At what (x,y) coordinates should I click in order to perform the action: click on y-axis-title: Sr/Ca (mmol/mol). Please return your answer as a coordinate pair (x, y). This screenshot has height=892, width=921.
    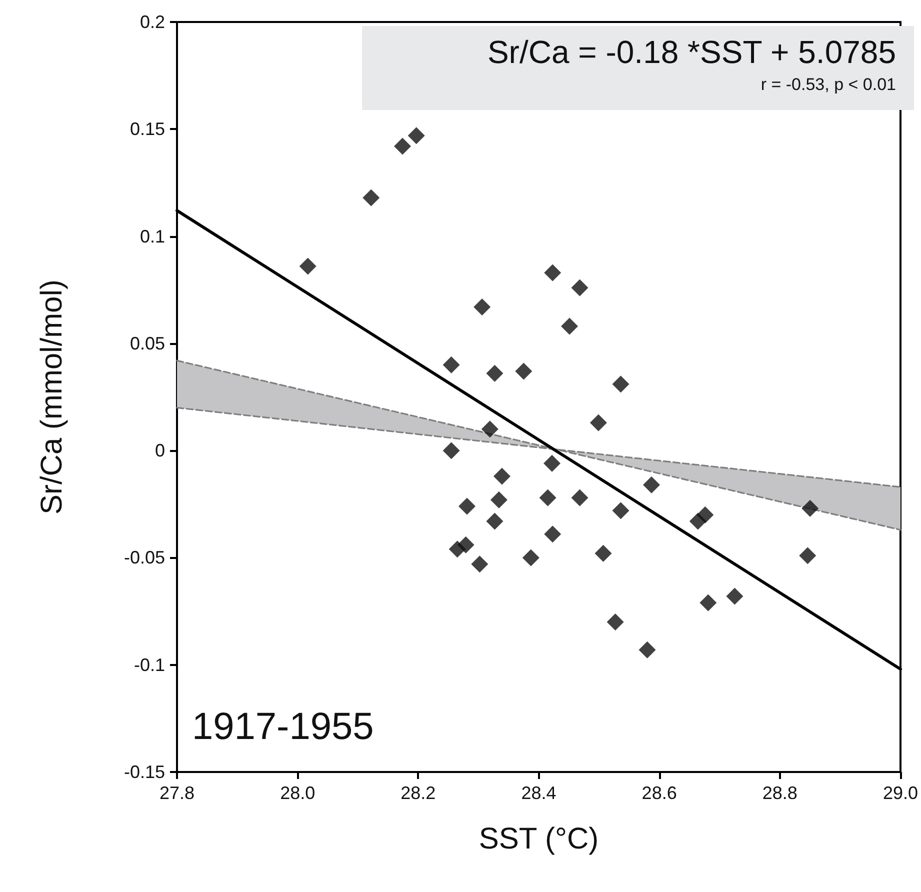
    Looking at the image, I should click on (52, 397).